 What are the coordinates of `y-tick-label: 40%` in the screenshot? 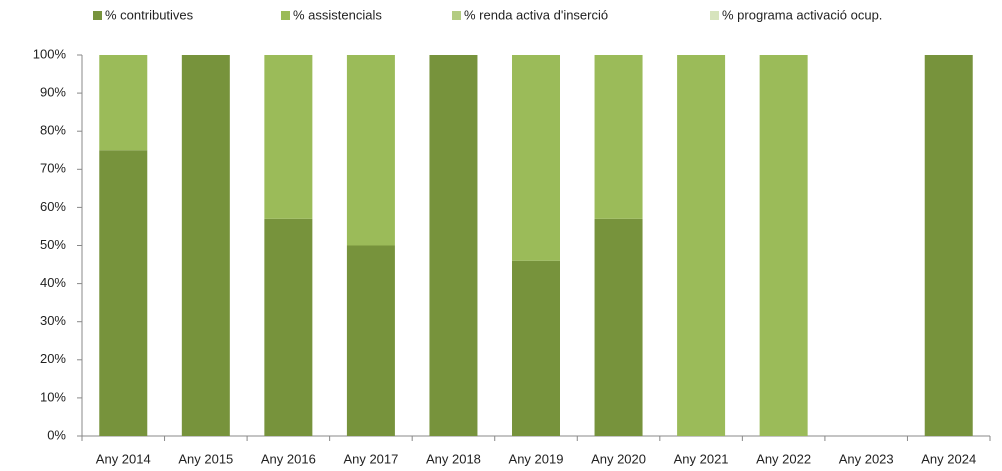 It's located at (53, 282).